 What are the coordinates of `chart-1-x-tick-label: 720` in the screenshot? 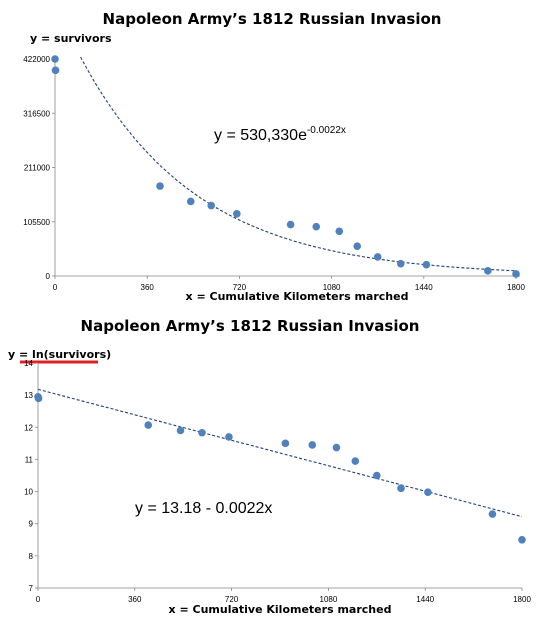 It's located at (240, 287).